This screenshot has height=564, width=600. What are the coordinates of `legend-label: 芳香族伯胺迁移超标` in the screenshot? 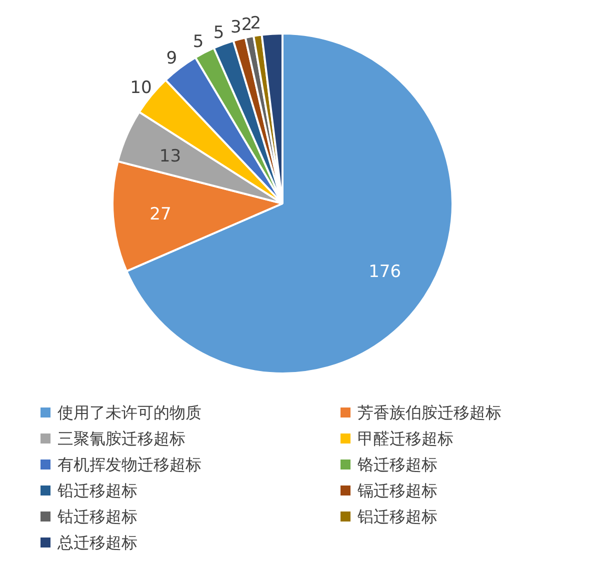 It's located at (430, 412).